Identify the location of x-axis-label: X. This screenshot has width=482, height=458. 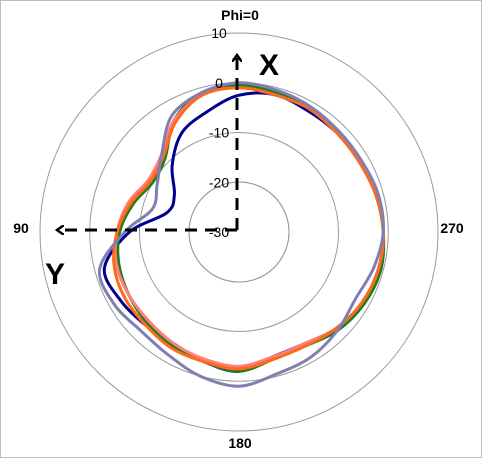
(269, 65).